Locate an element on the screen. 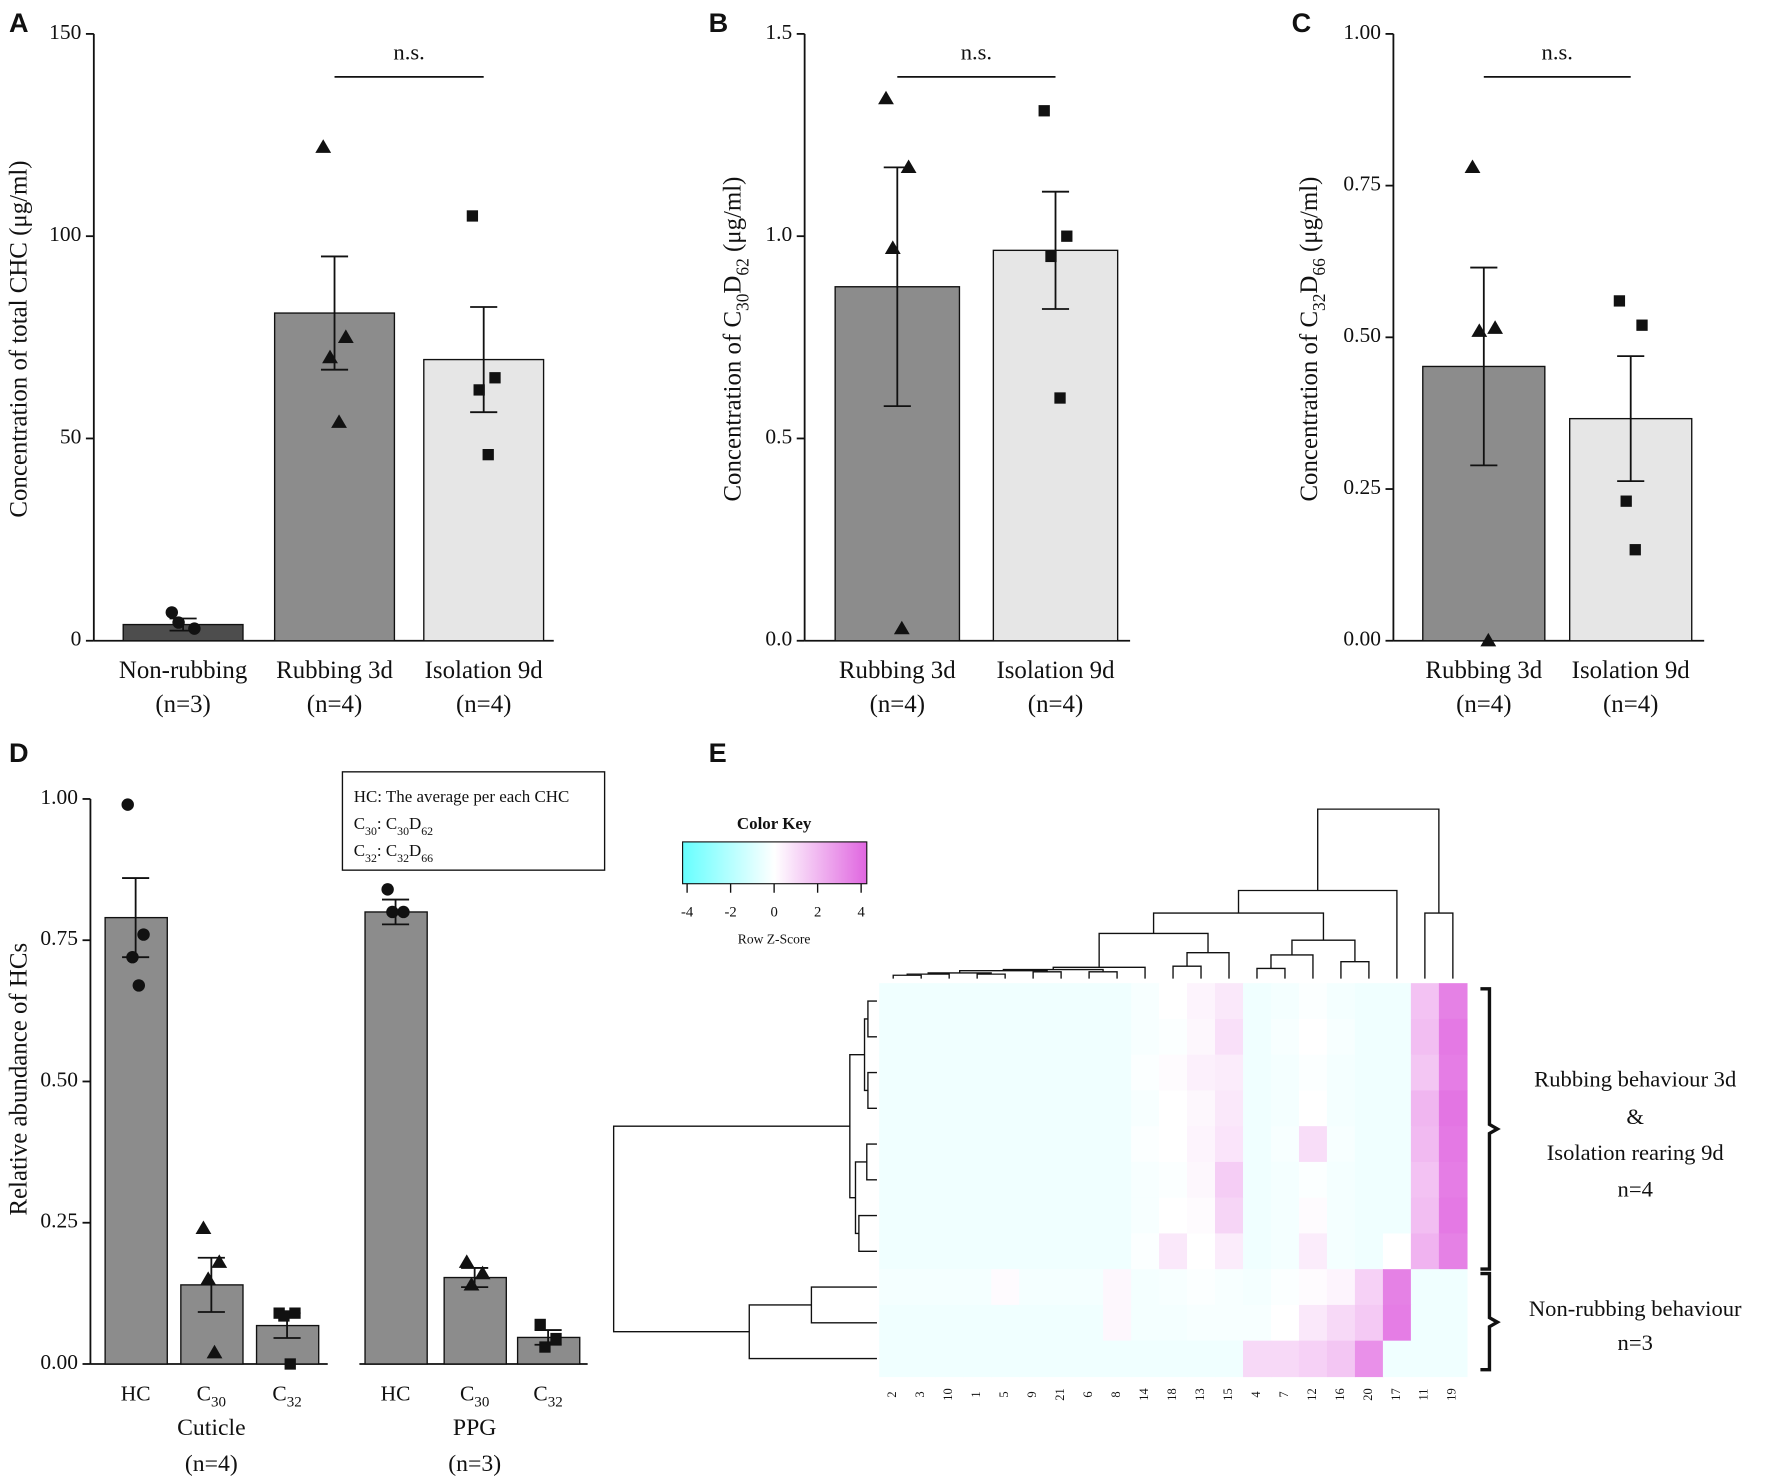  x-tick-label: (n=3) is located at coordinates (182, 704).